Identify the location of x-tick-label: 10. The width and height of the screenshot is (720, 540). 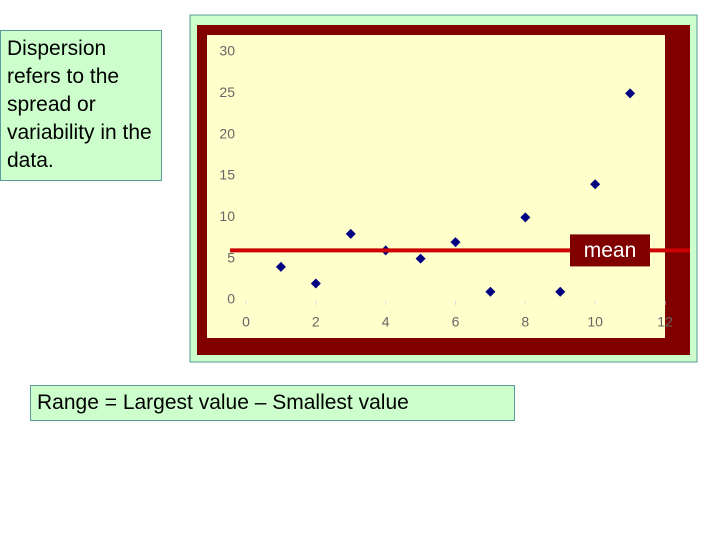
(595, 322).